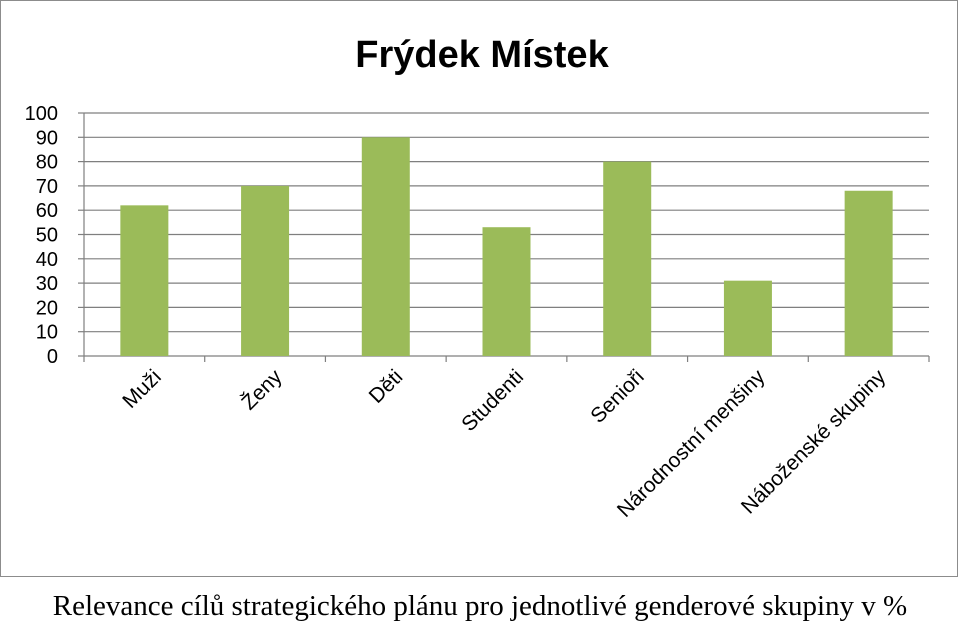  I want to click on y-tick-label: 100, so click(41, 114).